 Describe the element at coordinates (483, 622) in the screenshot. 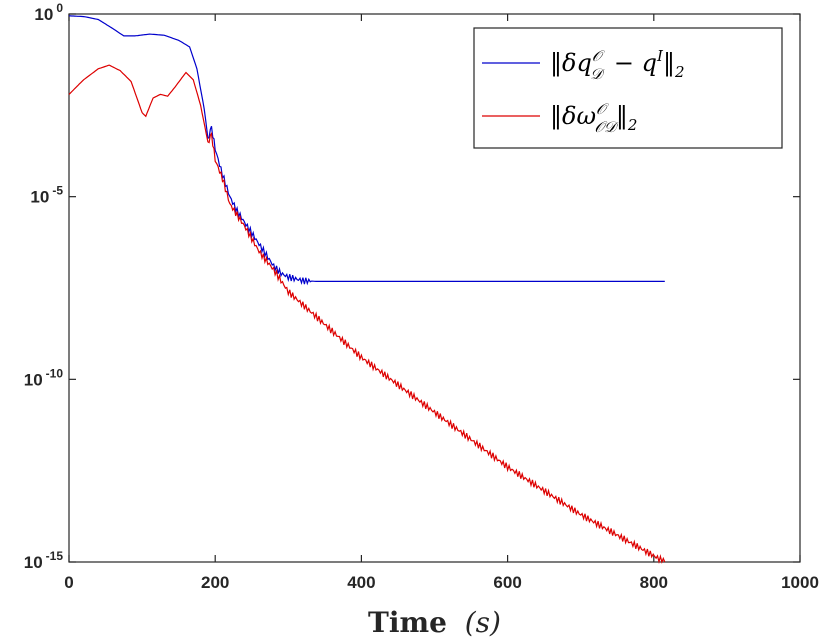

I see `x-axis-label-unit: (s)` at that location.